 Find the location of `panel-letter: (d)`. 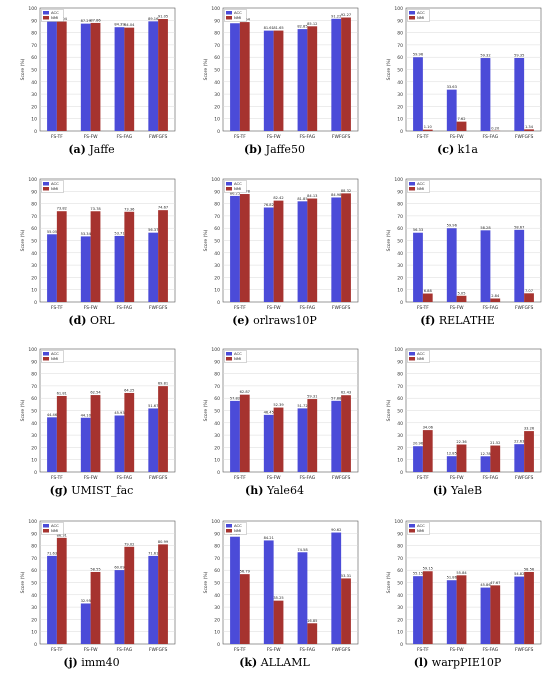

panel-letter: (d) is located at coordinates (77, 320).